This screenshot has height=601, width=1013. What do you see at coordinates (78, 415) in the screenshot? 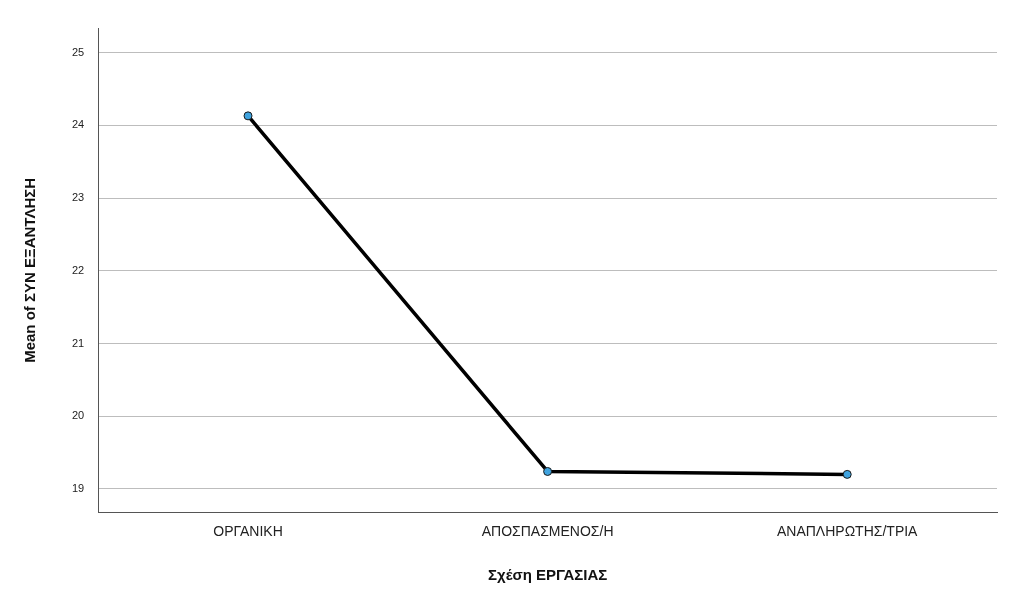
I see `y-tick-label: 20` at bounding box center [78, 415].